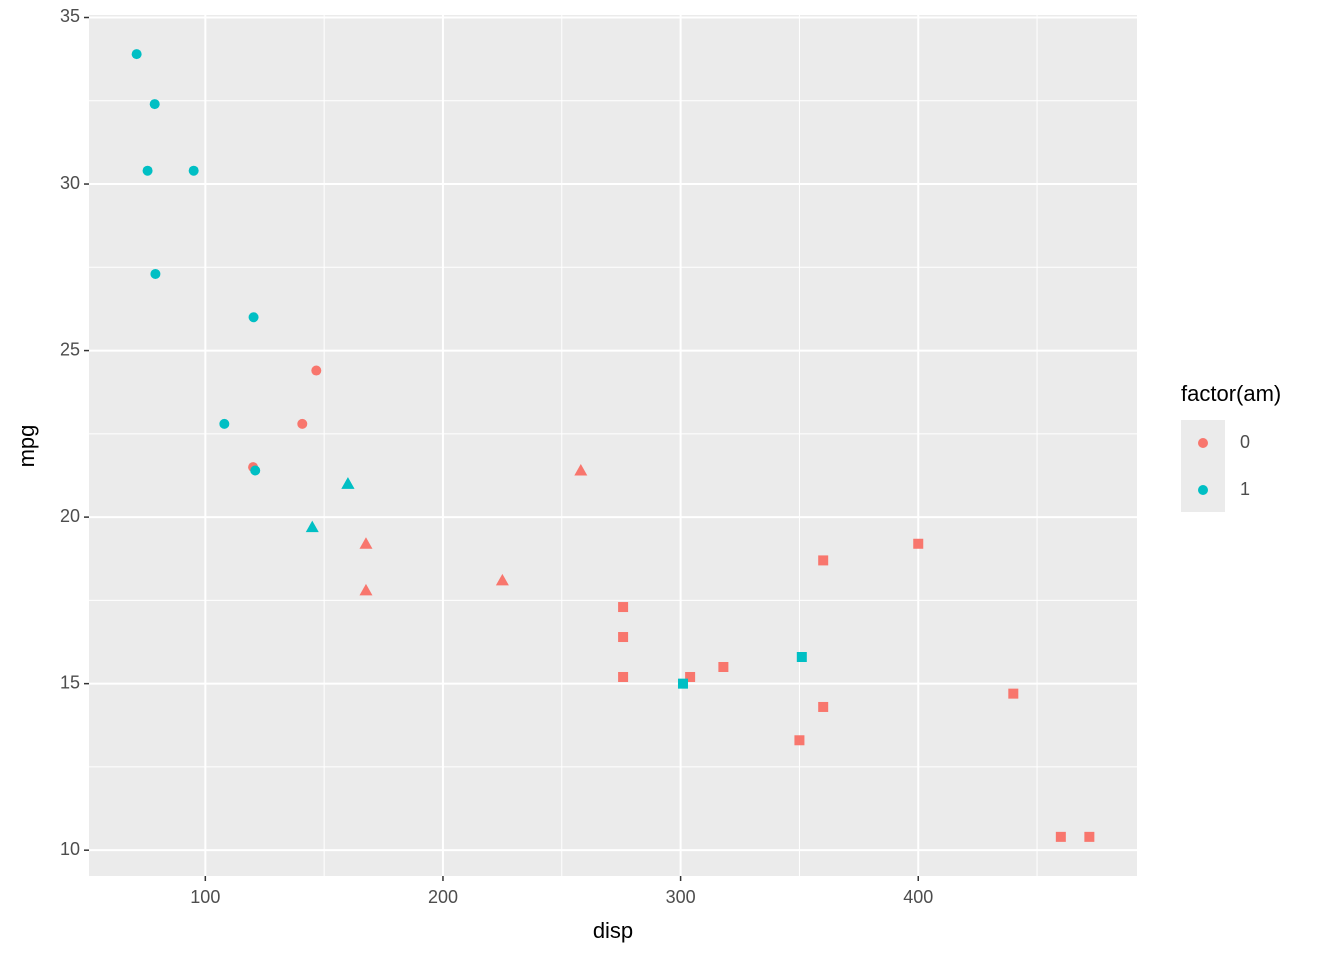  What do you see at coordinates (1231, 393) in the screenshot?
I see `legend-title: factor(am)` at bounding box center [1231, 393].